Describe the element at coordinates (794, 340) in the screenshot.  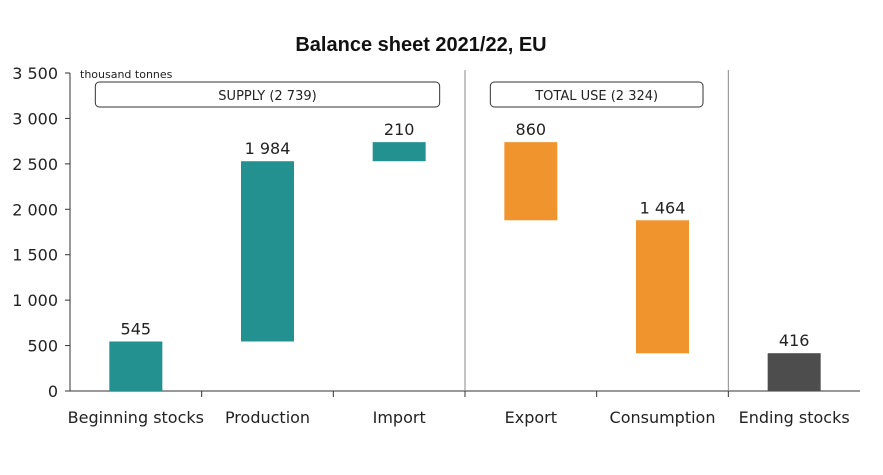
I see `bar-value-label: 416` at that location.